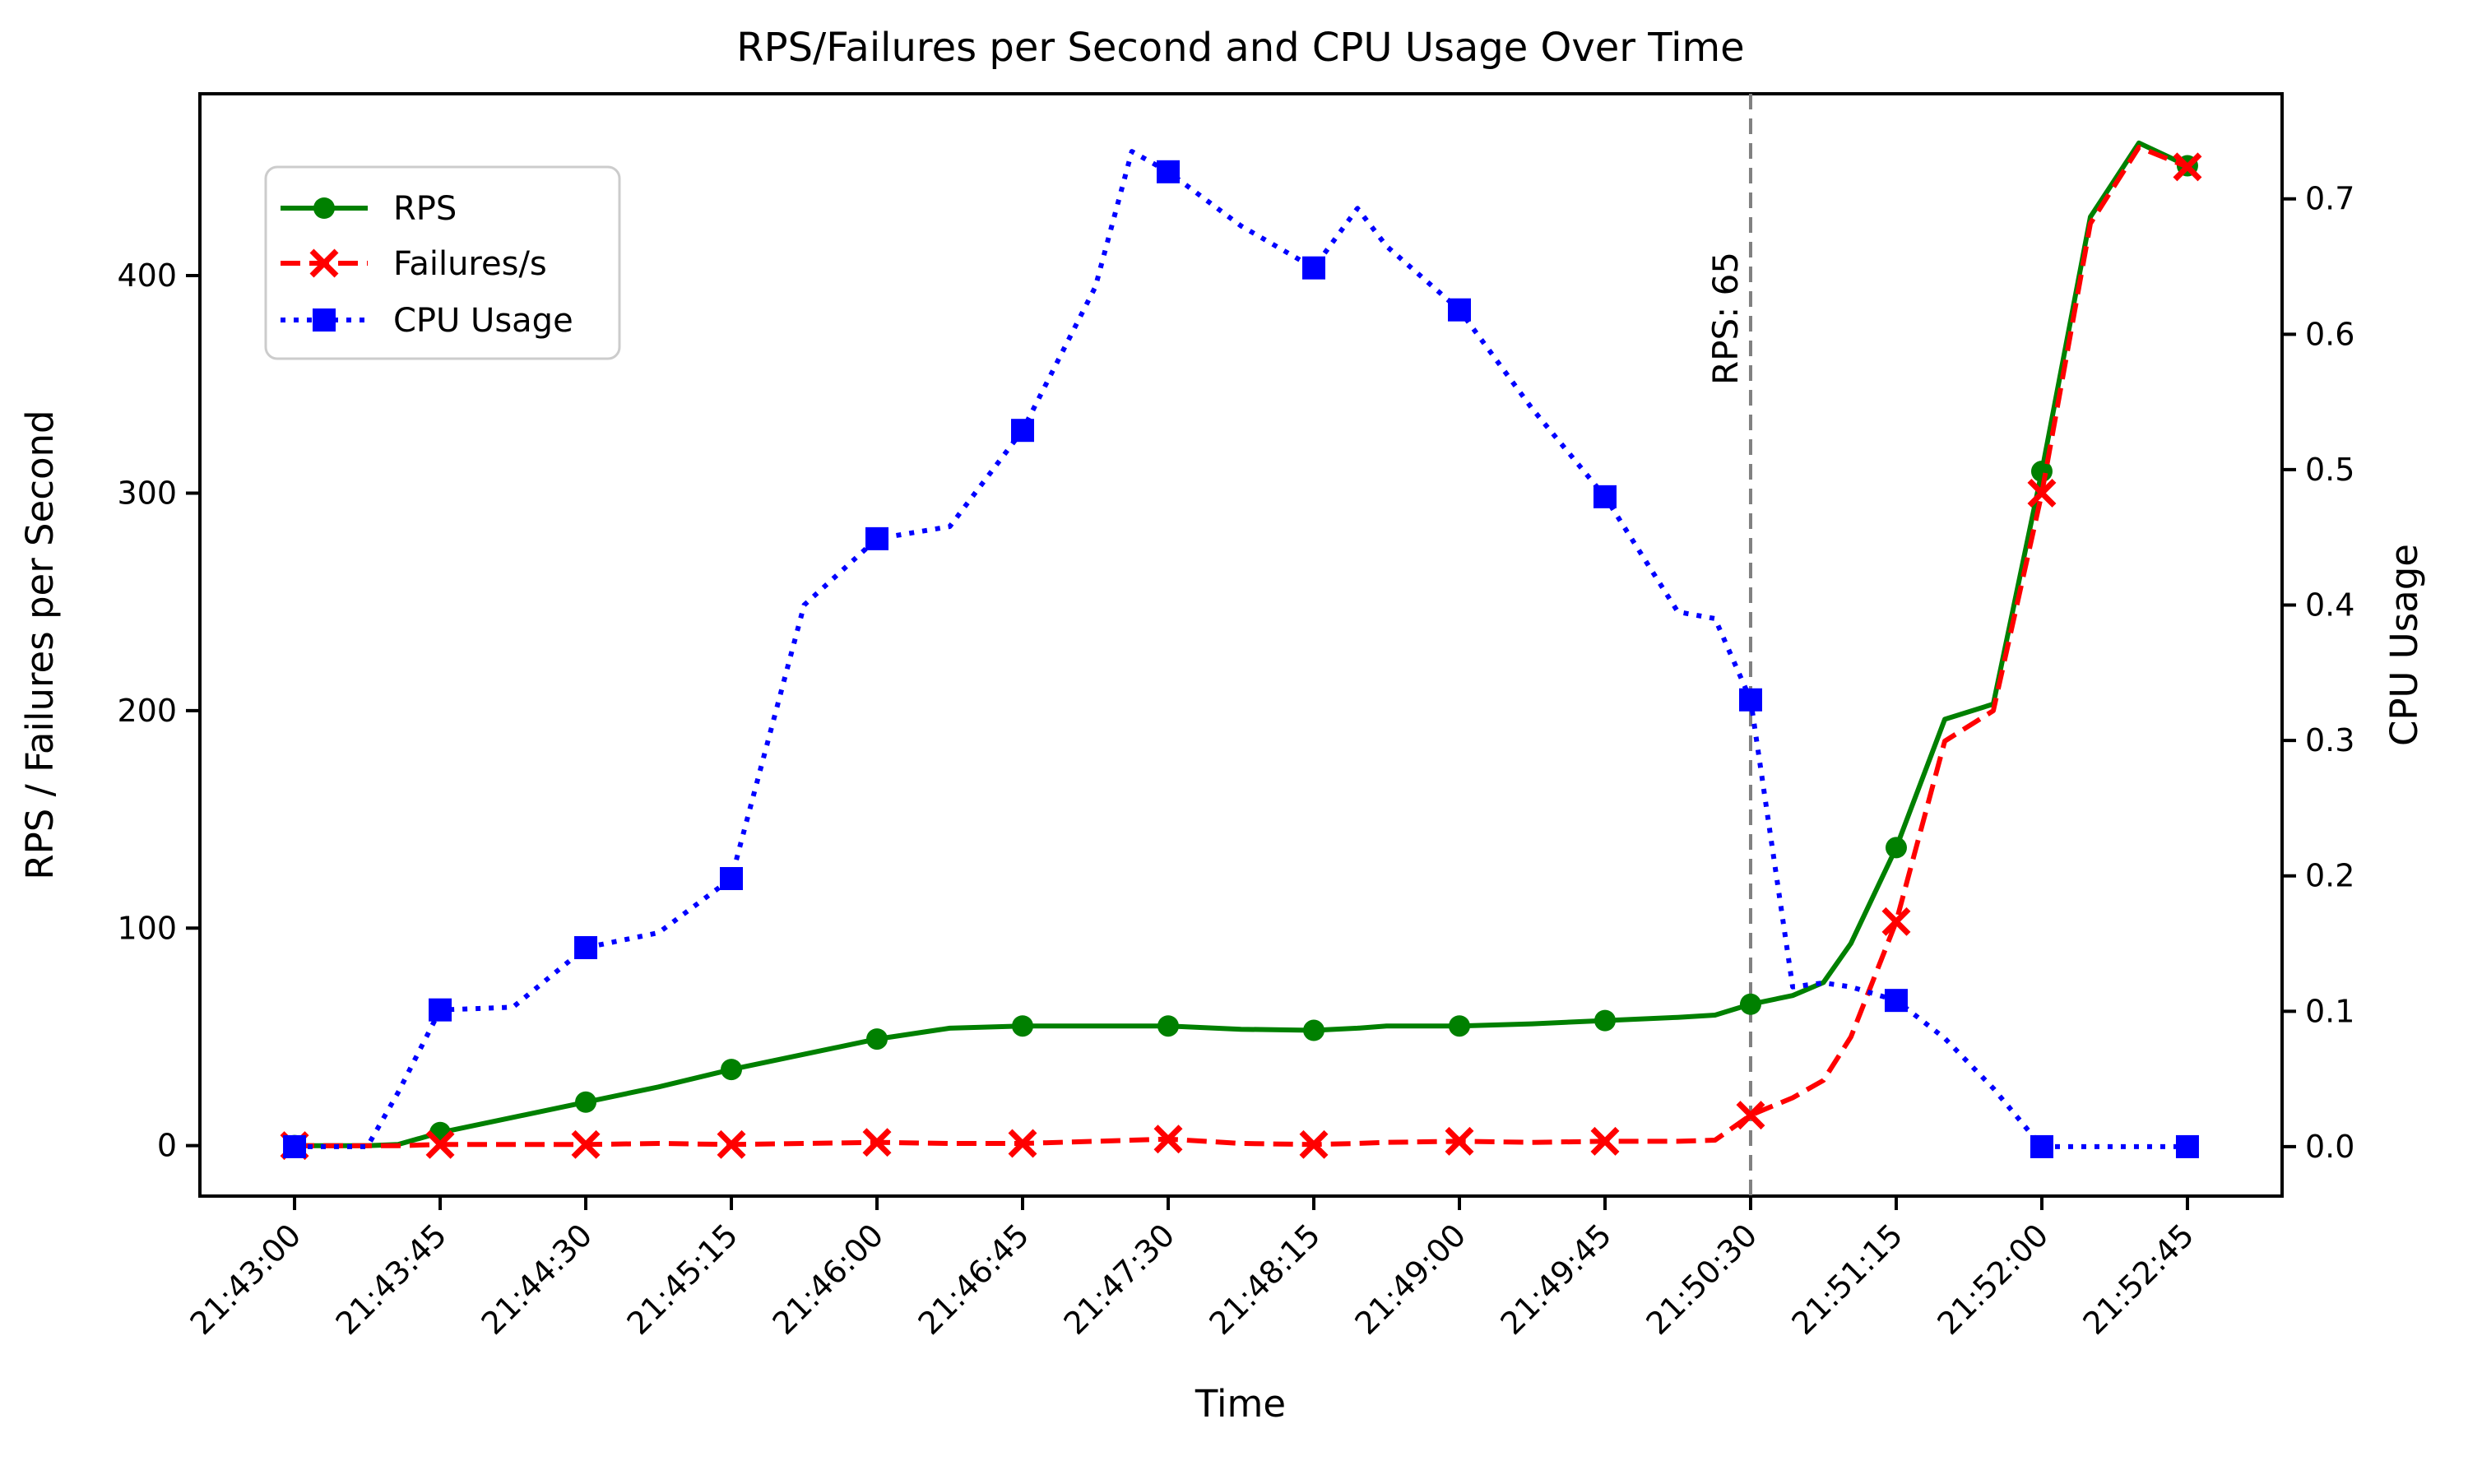 This screenshot has height=1484, width=2468. Describe the element at coordinates (483, 321) in the screenshot. I see `legend-item-label: CPU Usage` at that location.